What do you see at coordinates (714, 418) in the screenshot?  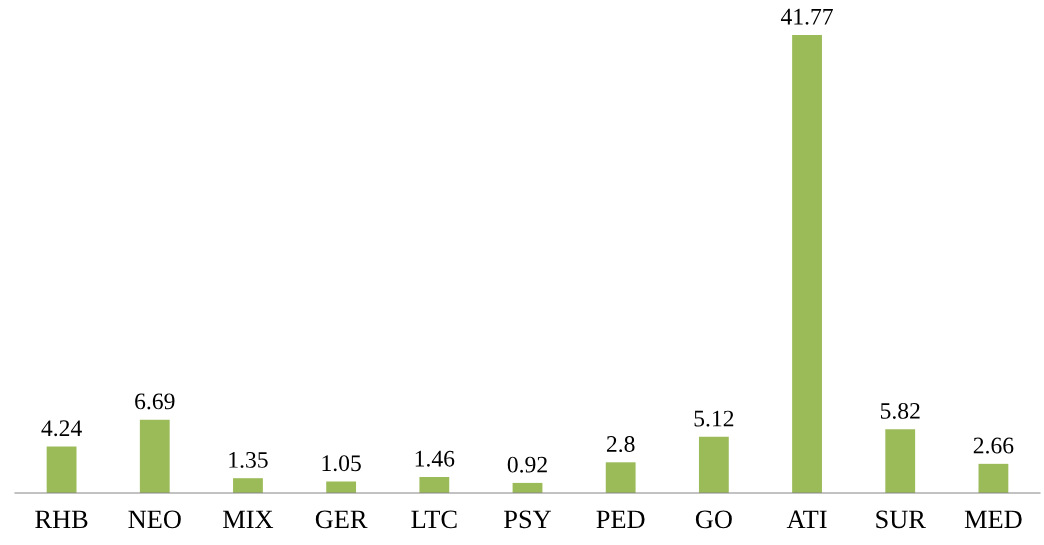 I see `data-label: 5.12` at bounding box center [714, 418].